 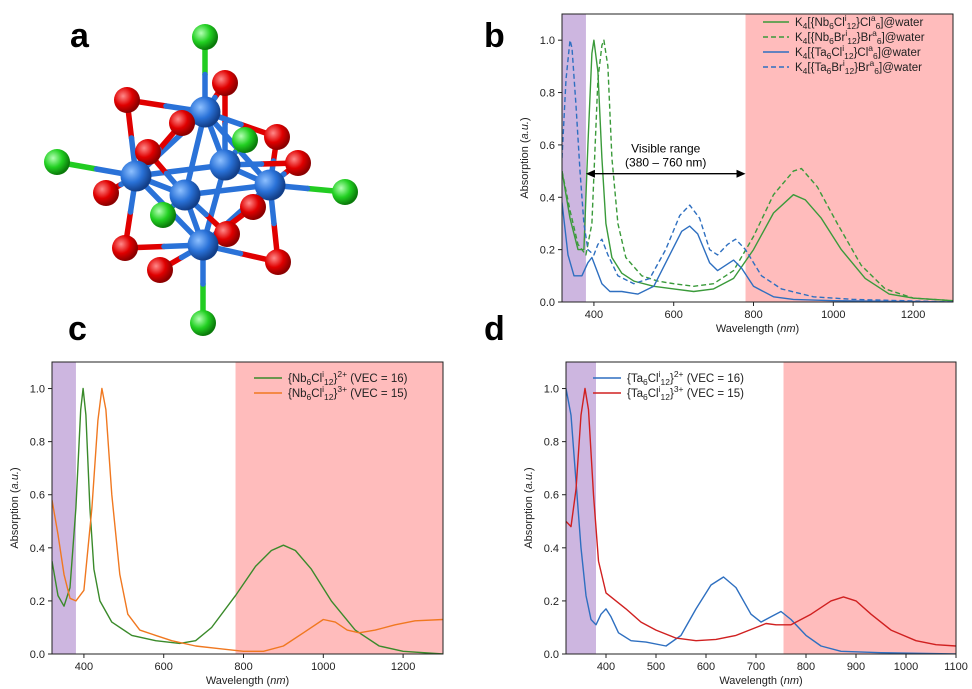 I want to click on legend-label: K4[{Ta6Bri12}Bra6]@water, so click(x=858, y=67).